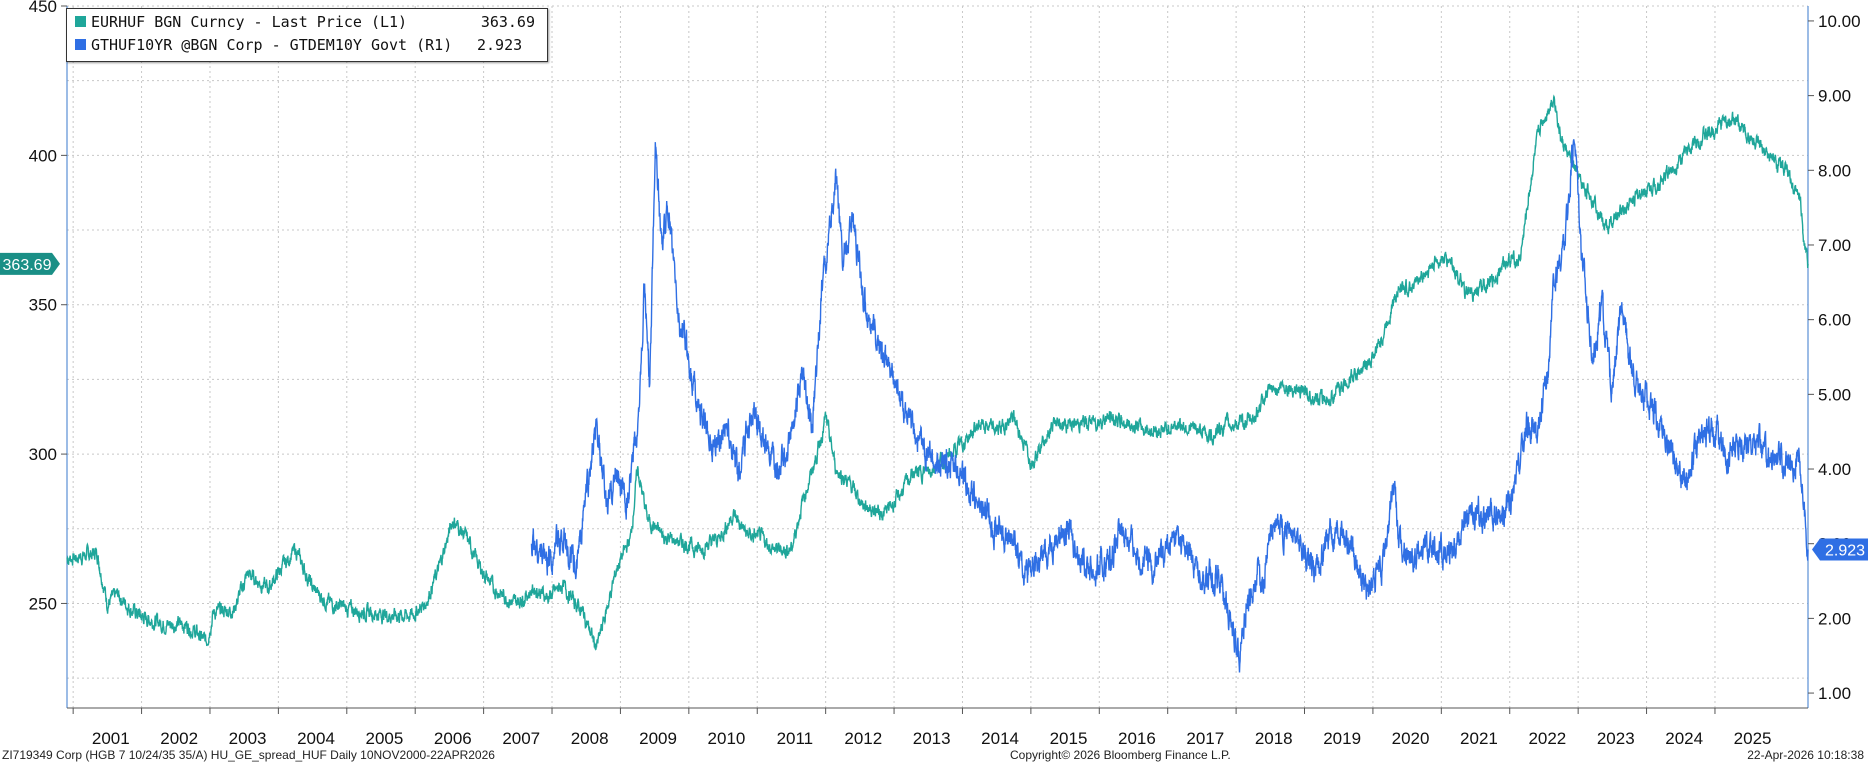 This screenshot has height=766, width=1868. I want to click on x-tick-label: 2004, so click(316, 738).